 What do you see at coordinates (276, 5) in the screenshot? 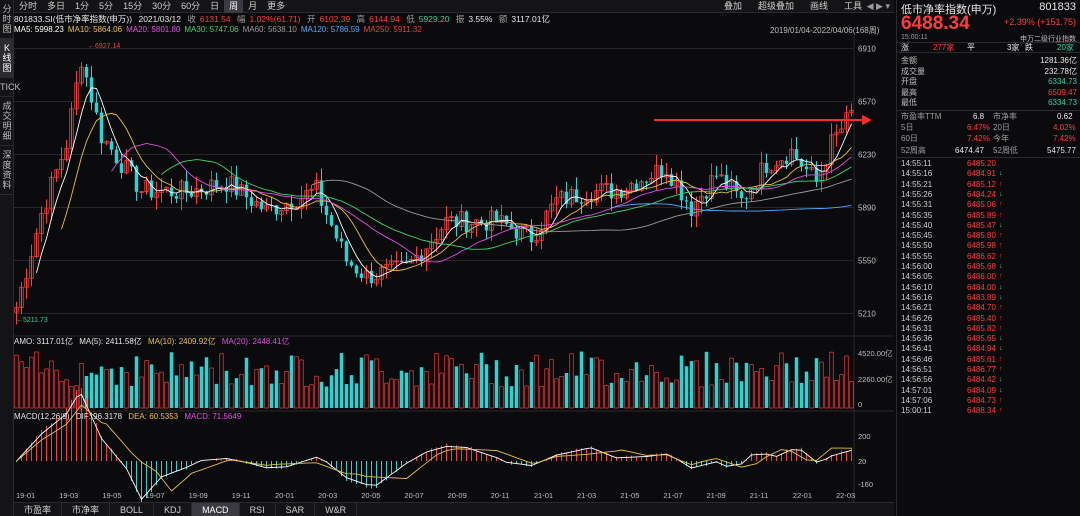
I see `timeframe-tab-more: 更多` at bounding box center [276, 5].